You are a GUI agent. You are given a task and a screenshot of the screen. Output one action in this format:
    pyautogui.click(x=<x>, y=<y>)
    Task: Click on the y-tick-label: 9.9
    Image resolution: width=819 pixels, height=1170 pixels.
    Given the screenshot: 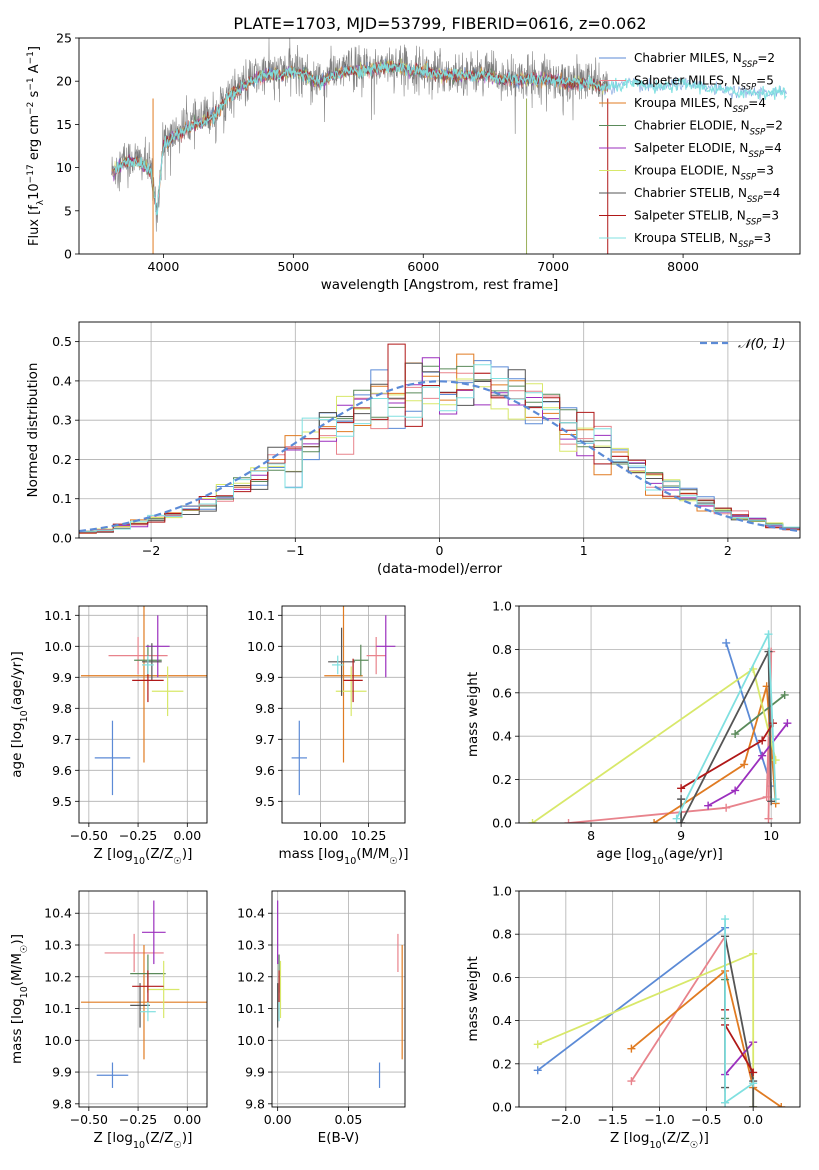 What is the action you would take?
    pyautogui.click(x=62, y=677)
    